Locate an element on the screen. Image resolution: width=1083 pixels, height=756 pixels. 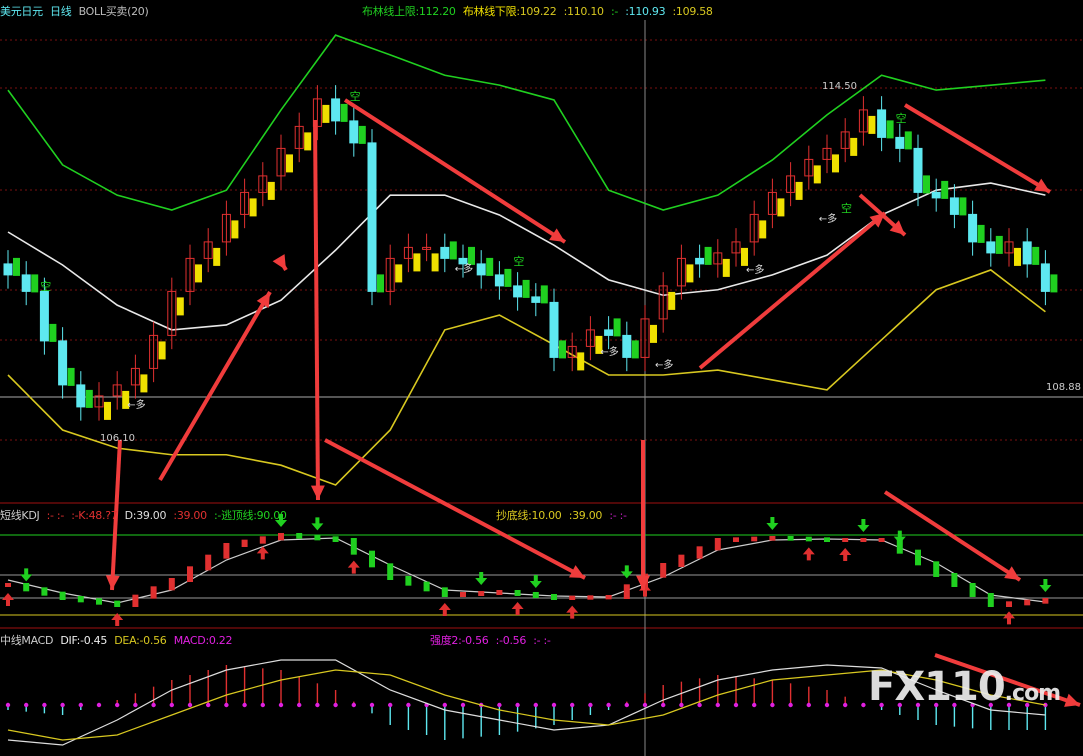
annotation-arrow-head is located at coordinates (317, 492).